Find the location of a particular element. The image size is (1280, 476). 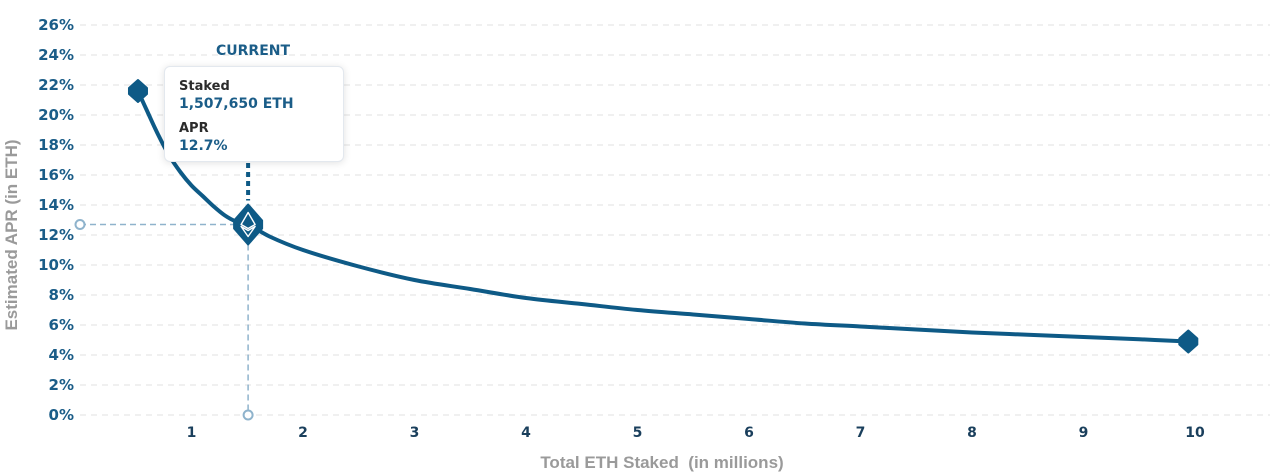

x-tick-label: 3 is located at coordinates (415, 433).